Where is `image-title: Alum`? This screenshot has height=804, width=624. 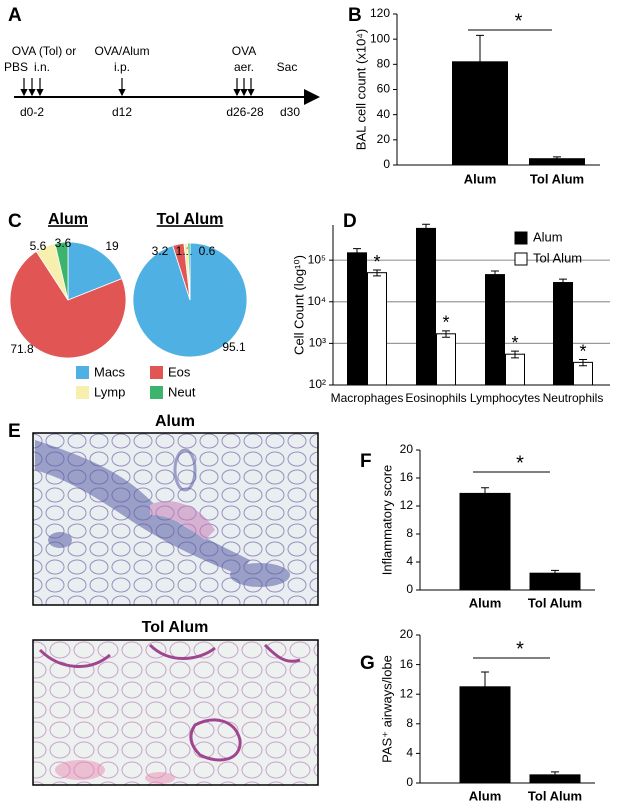 image-title: Alum is located at coordinates (175, 421).